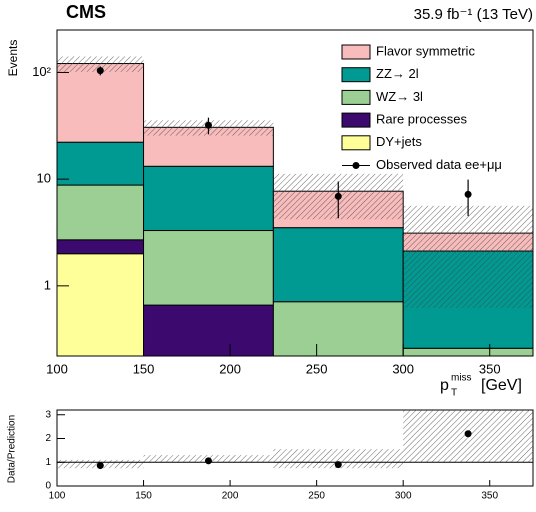 The width and height of the screenshot is (536, 512). I want to click on subtitle: 35.9 fb⁻¹ (13 TeV), so click(473, 14).